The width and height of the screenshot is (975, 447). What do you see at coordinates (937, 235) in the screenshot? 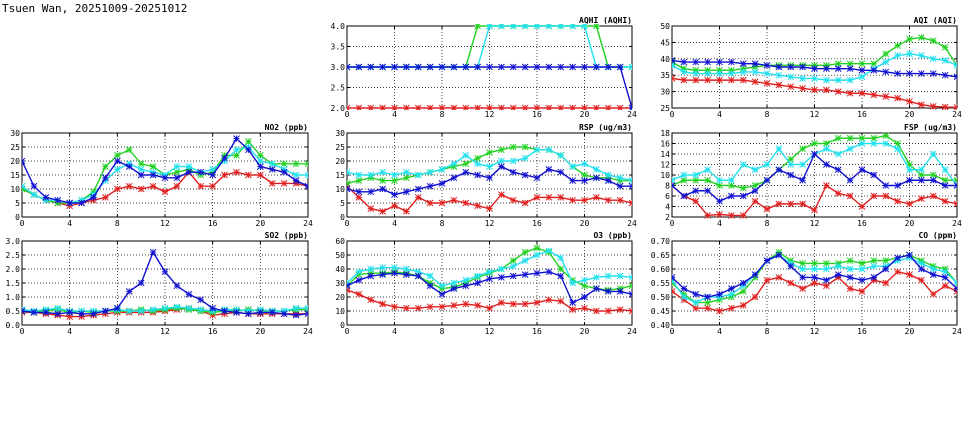
I see `chart-title: CO (ppm)` at bounding box center [937, 235].